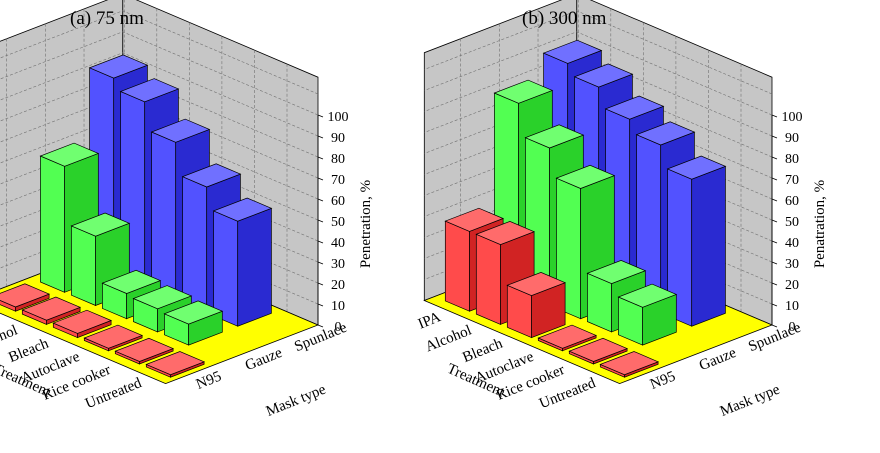 Image resolution: width=880 pixels, height=453 pixels. Describe the element at coordinates (792, 285) in the screenshot. I see `z-tick-label: 20` at that location.